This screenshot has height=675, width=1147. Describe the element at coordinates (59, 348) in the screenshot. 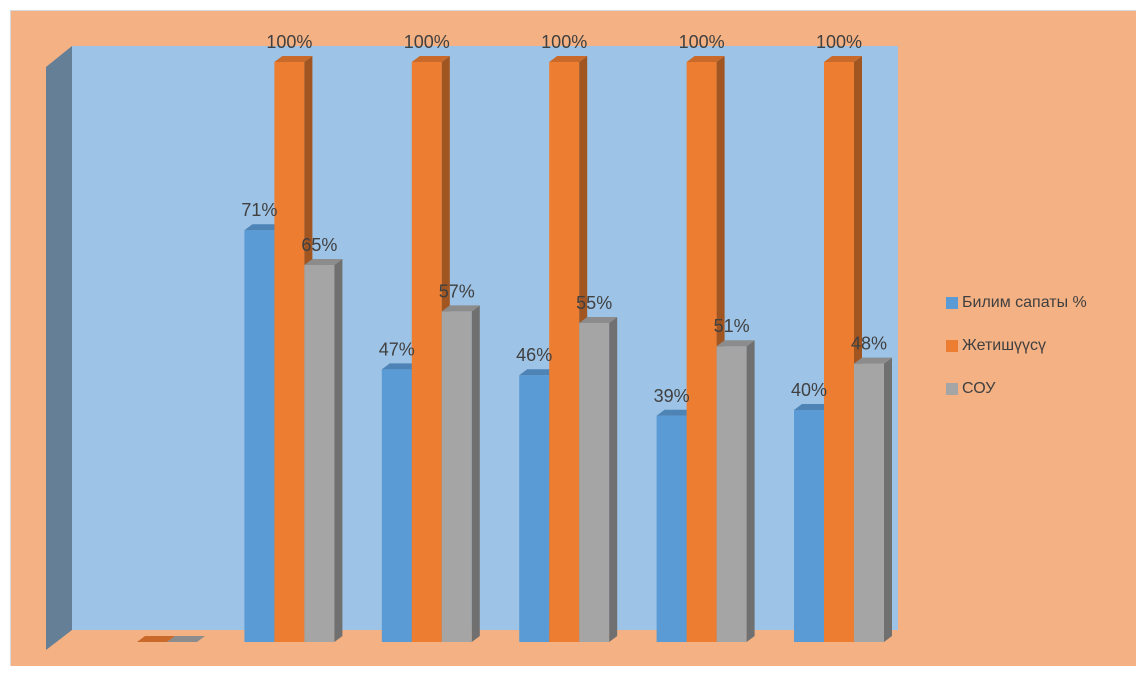

I see `plot-side-wall` at that location.